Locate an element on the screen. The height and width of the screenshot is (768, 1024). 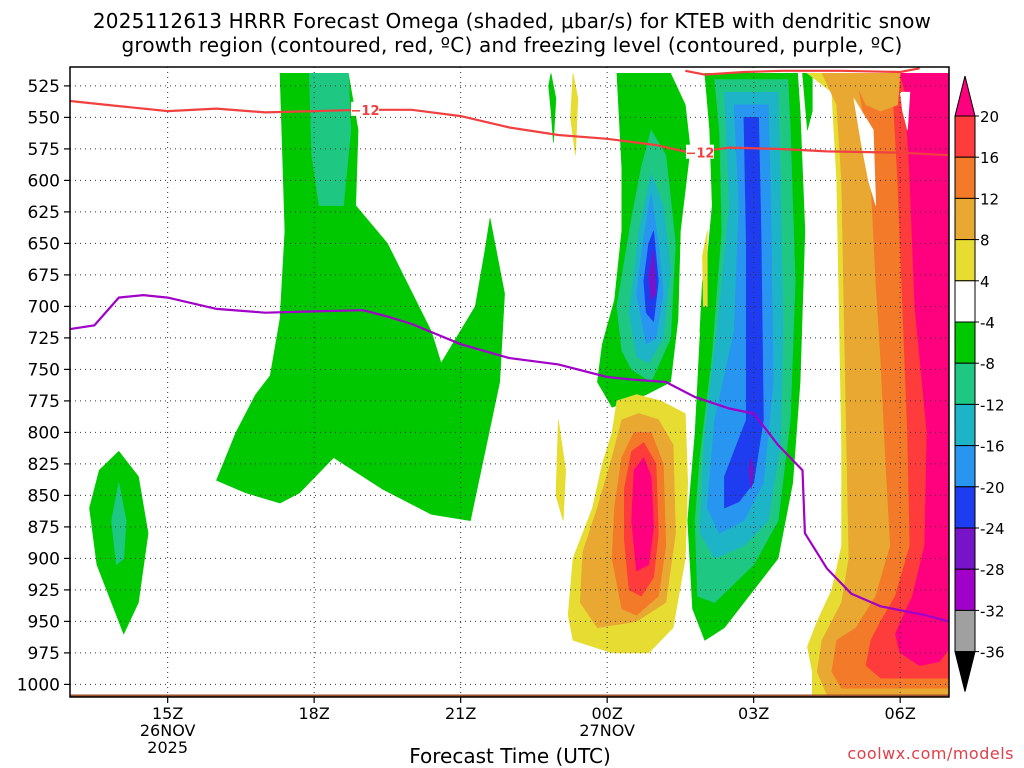
x-axis-label: Forecast Time (UTC) is located at coordinates (510, 756).